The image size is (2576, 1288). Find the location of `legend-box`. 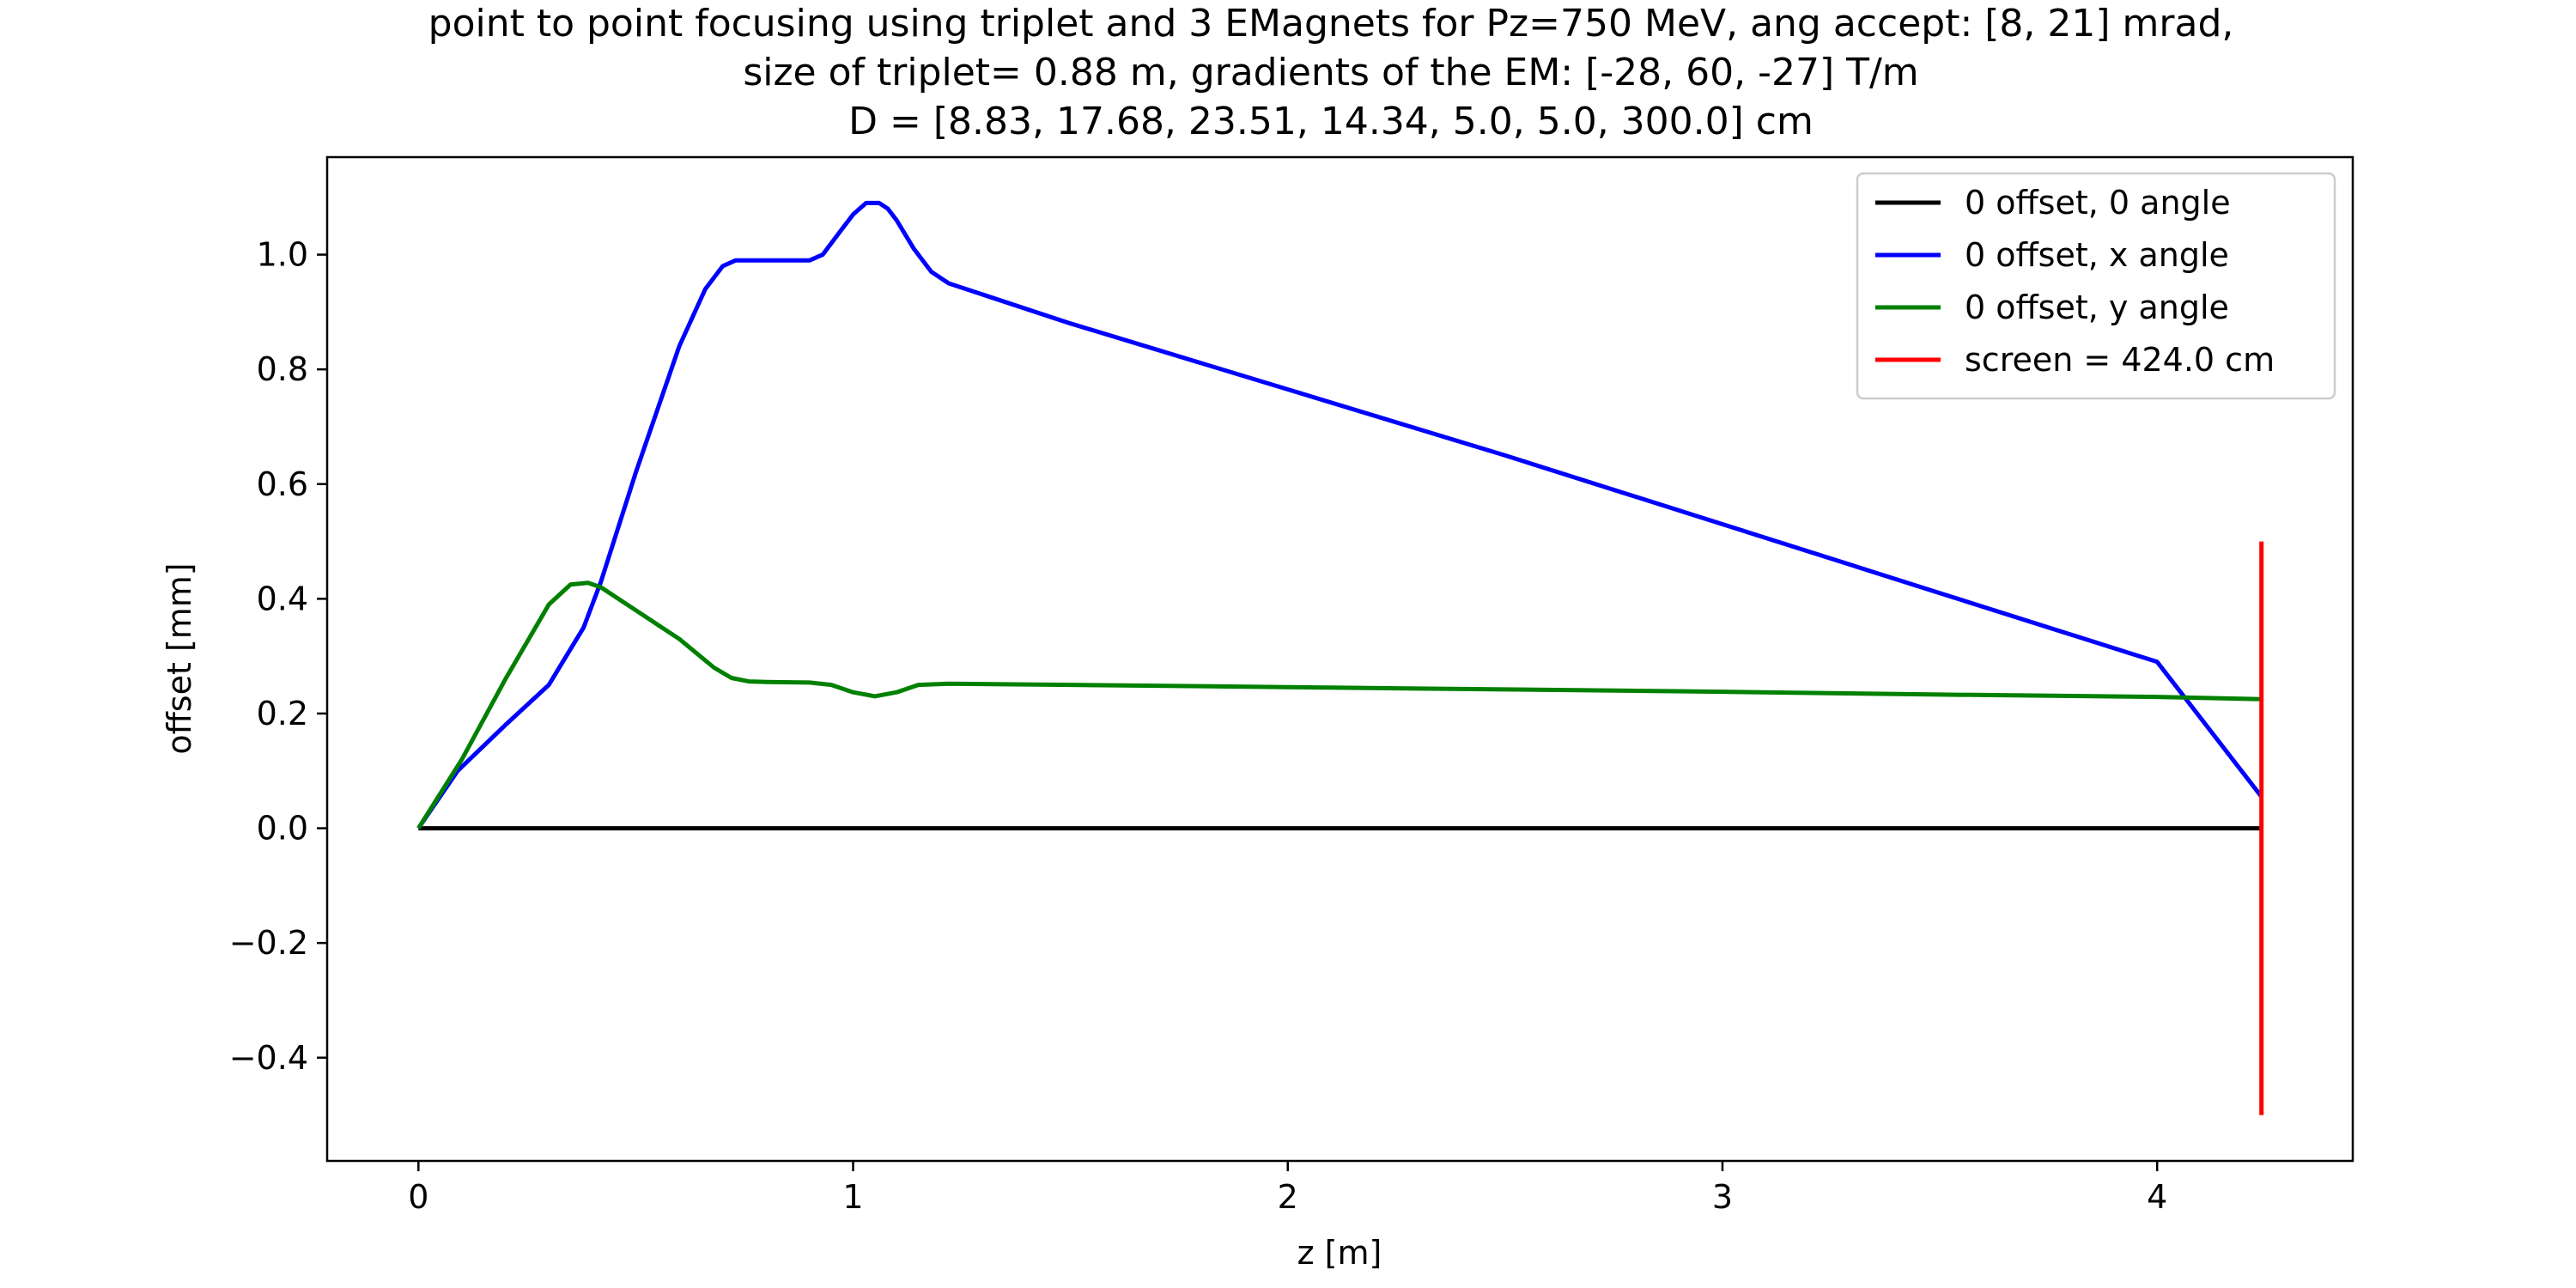

legend-box is located at coordinates (2096, 286).